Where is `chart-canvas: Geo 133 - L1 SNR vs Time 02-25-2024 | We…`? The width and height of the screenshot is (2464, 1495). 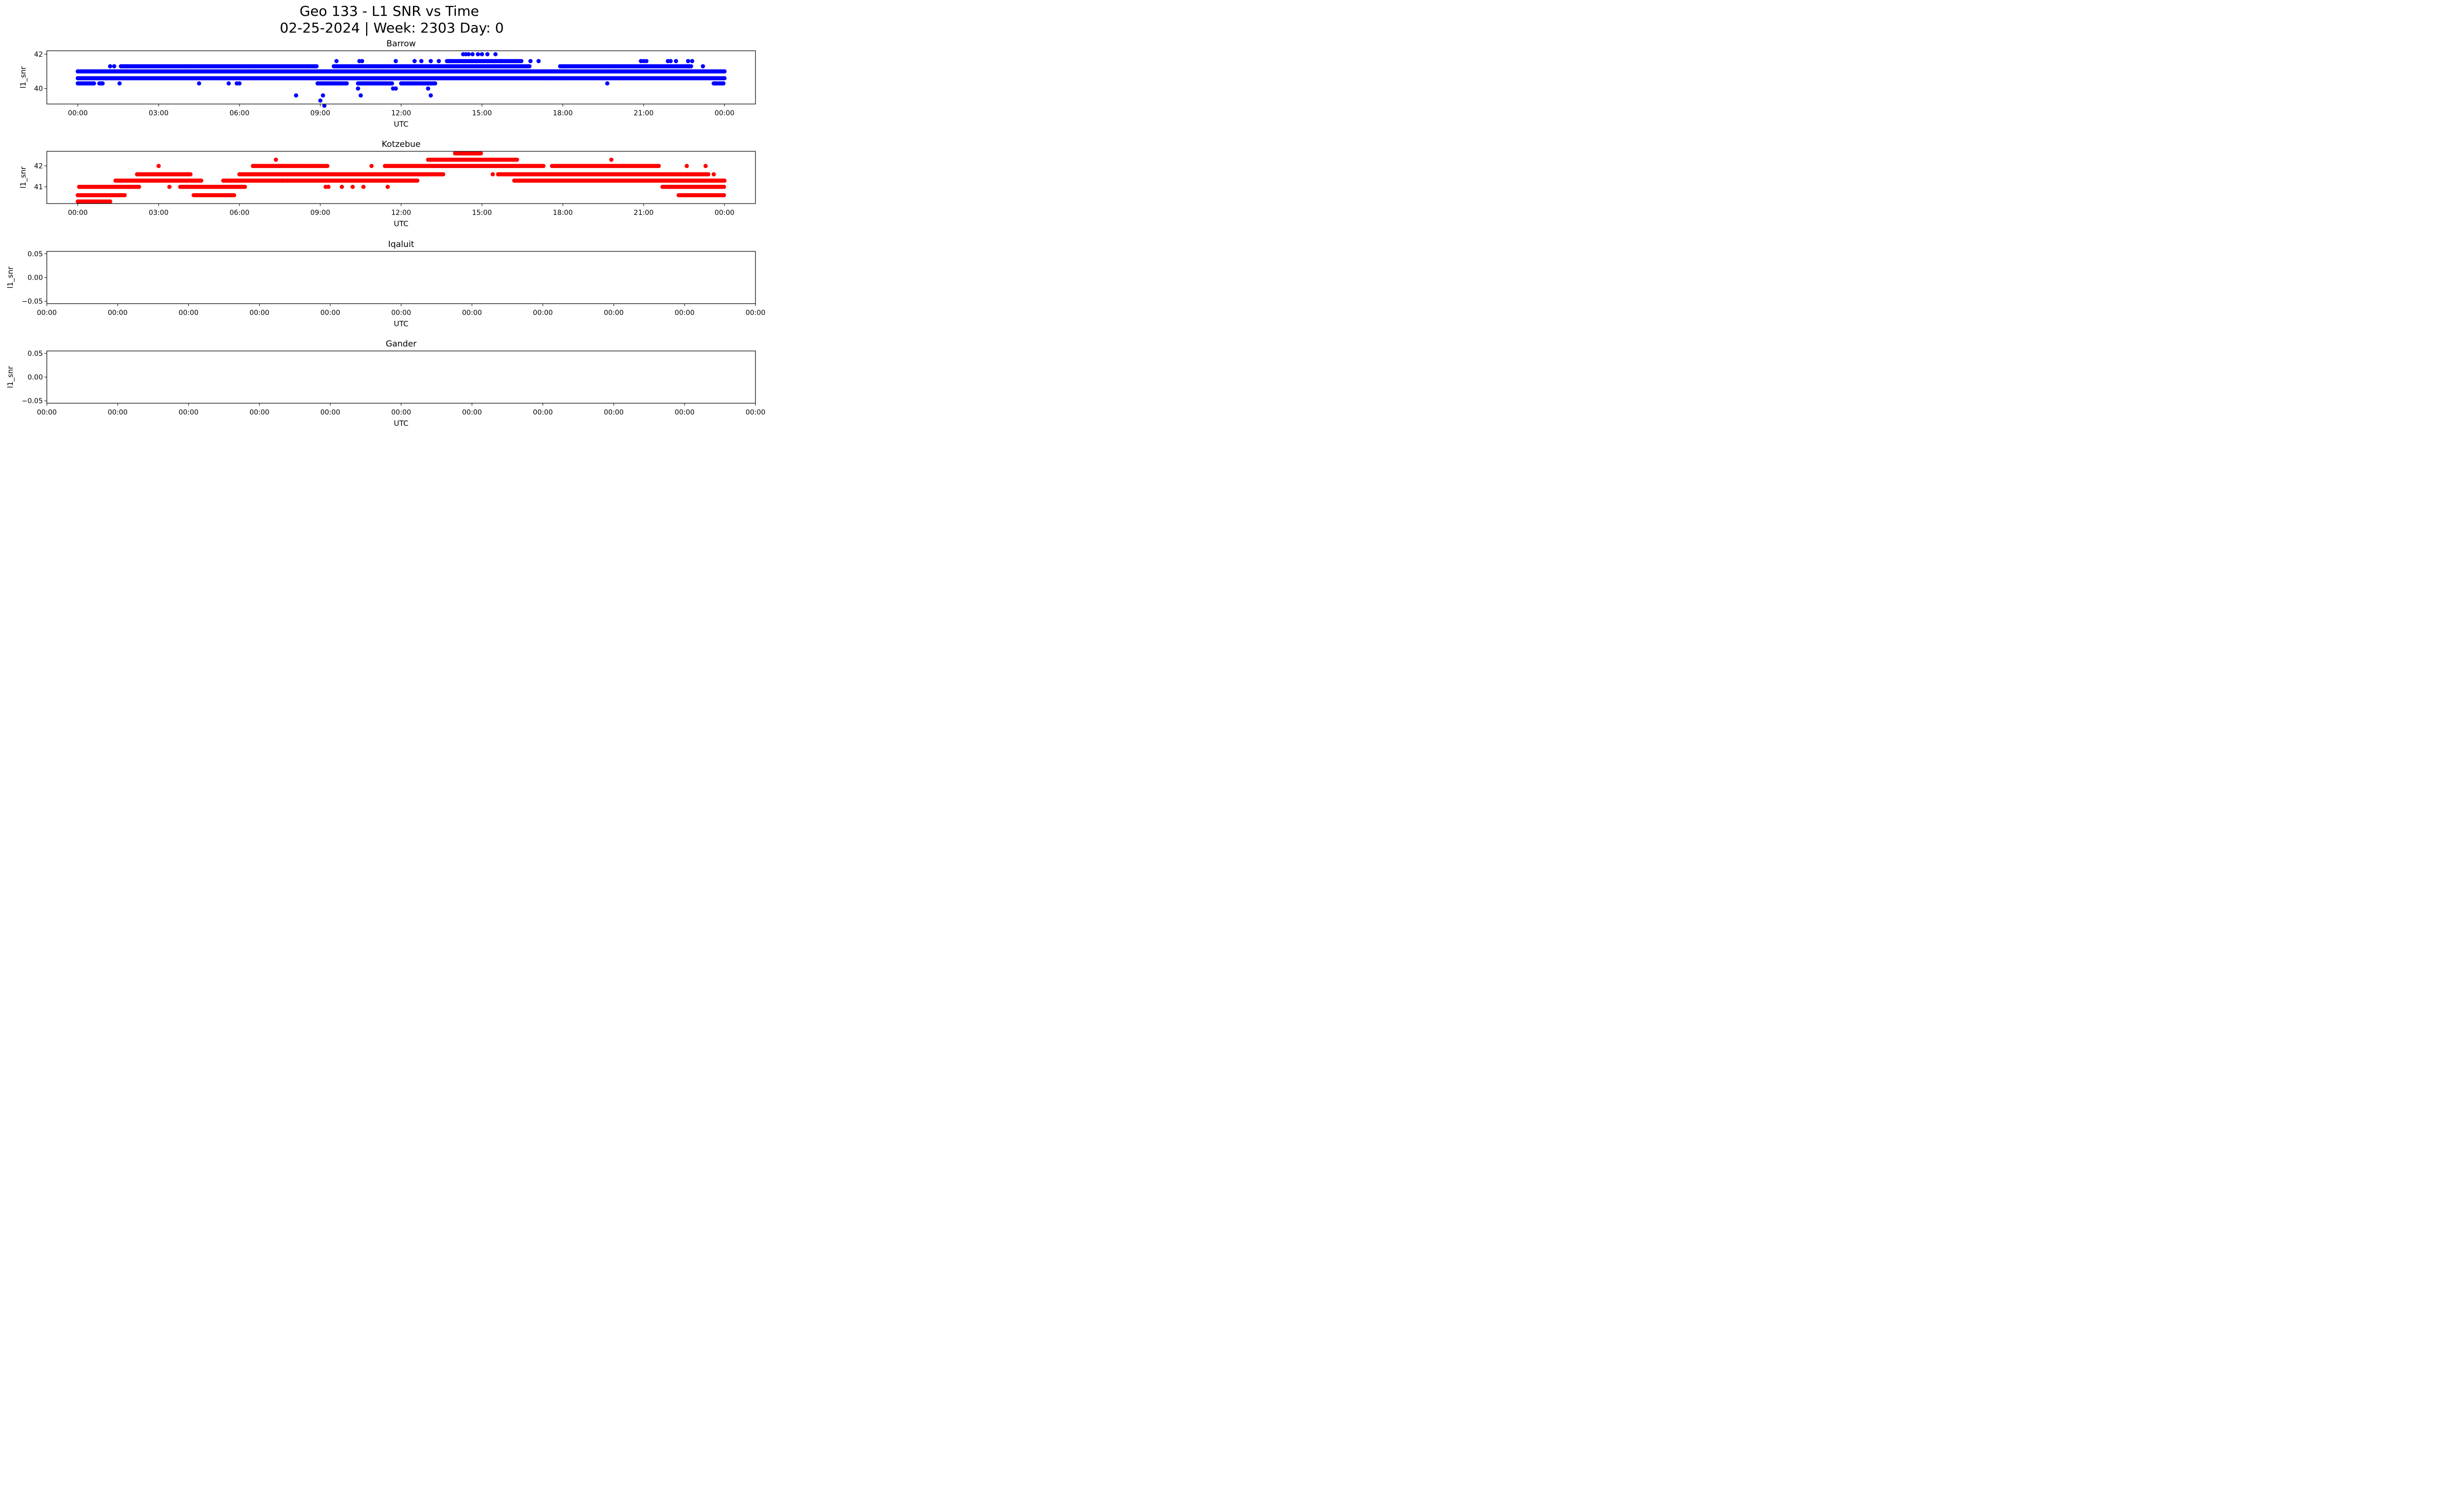 chart-canvas: Geo 133 - L1 SNR vs Time 02-25-2024 | We… is located at coordinates (385, 215).